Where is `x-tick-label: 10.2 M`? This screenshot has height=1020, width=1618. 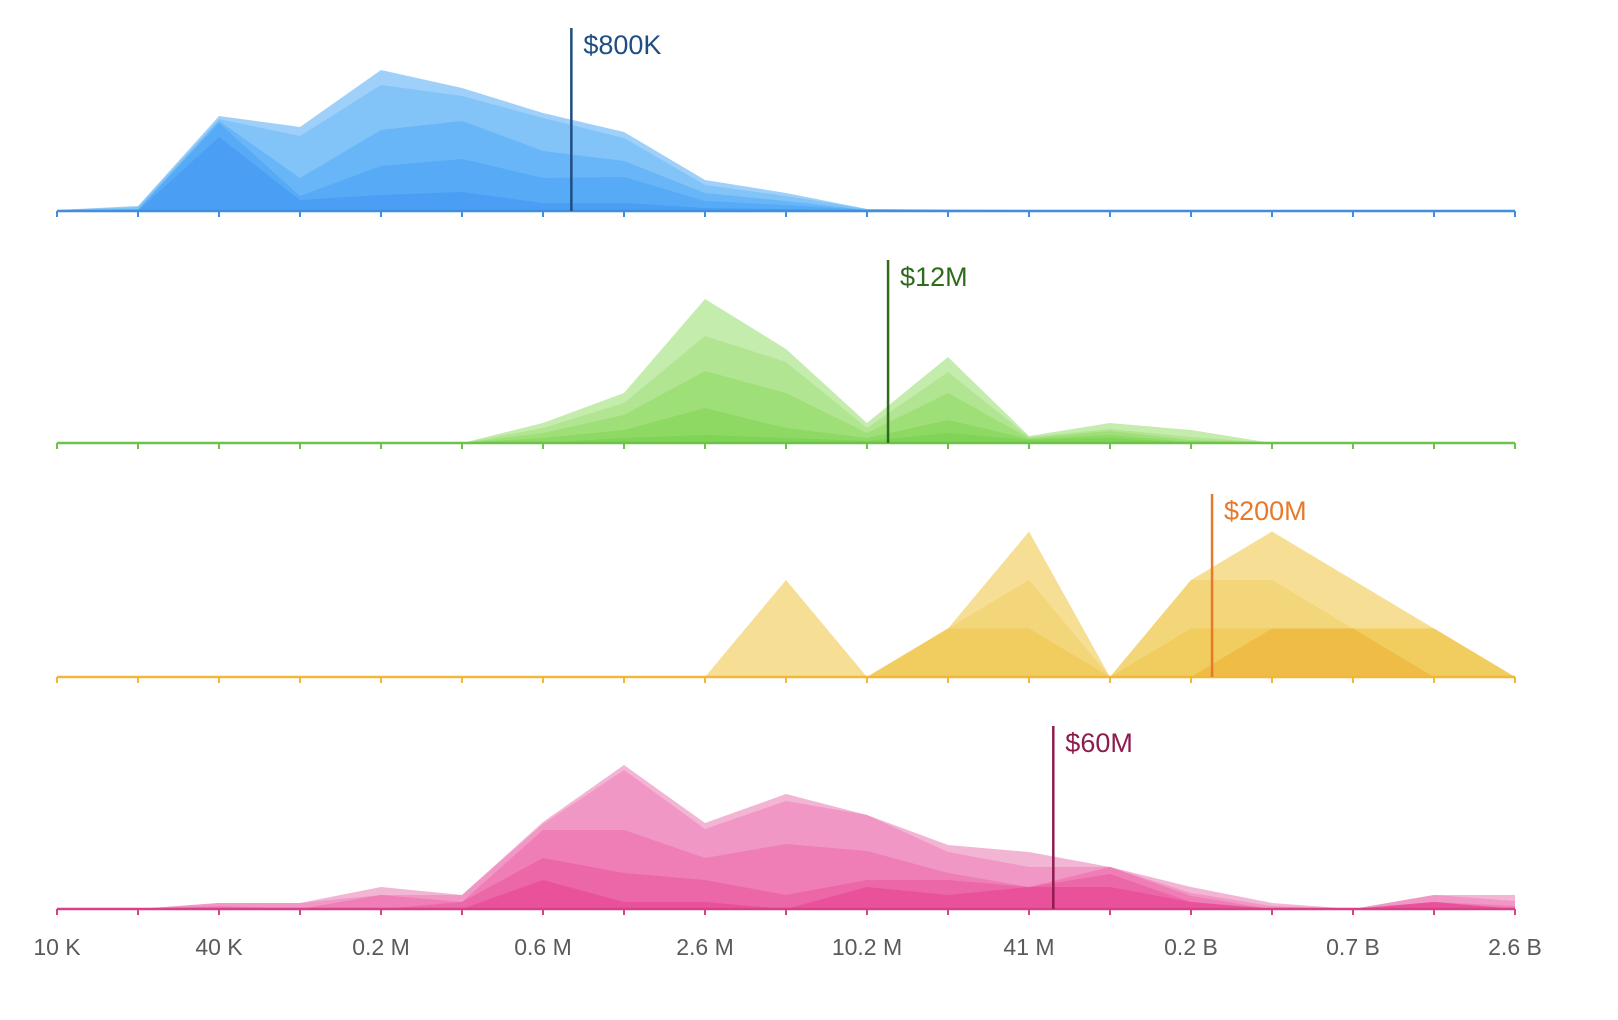 x-tick-label: 10.2 M is located at coordinates (867, 947).